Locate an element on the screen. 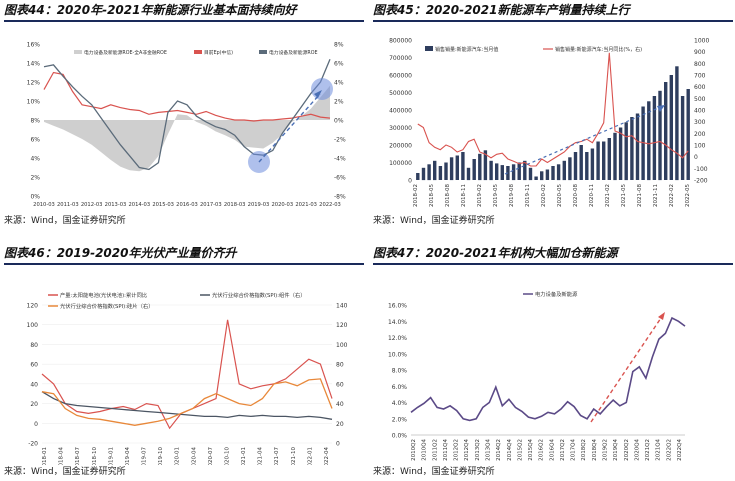 The height and width of the screenshot is (481, 735). c45-y-left-tick: 500000 is located at coordinates (400, 93).